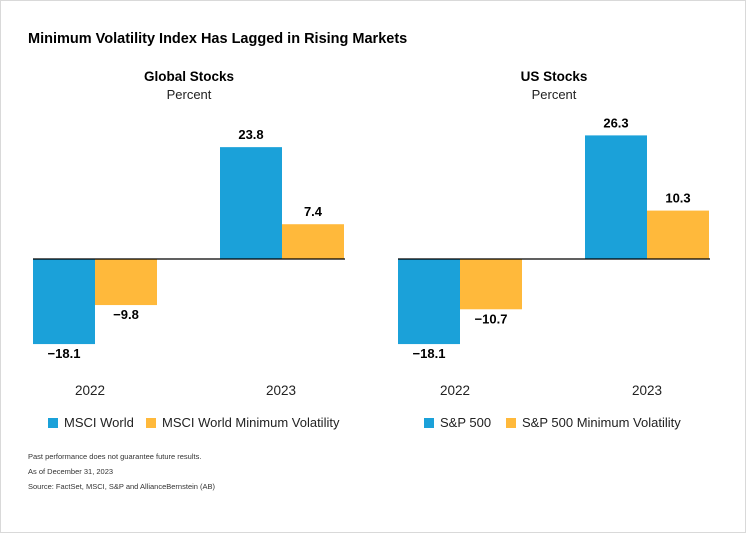  I want to click on legend-item-msci-world-min-vol: MSCI World Minimum Volatility, so click(242, 422).